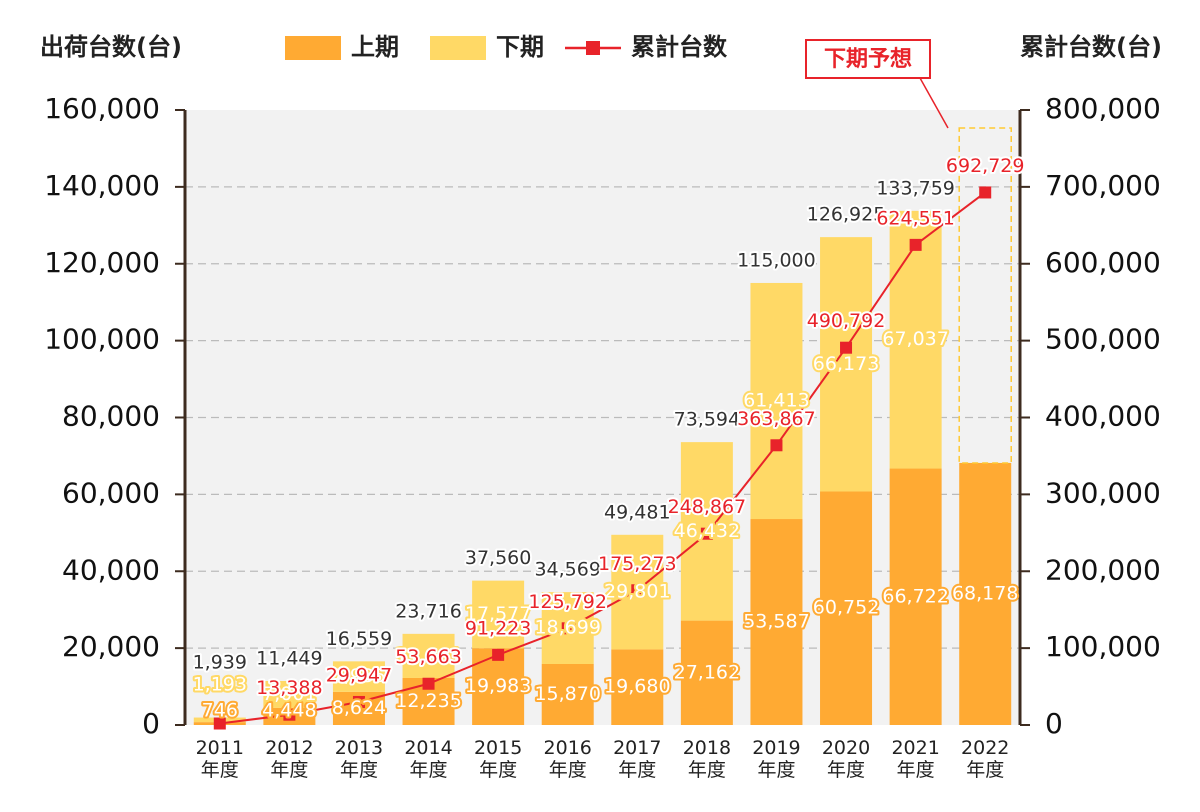  I want to click on legend-label: 上期, so click(375, 47).